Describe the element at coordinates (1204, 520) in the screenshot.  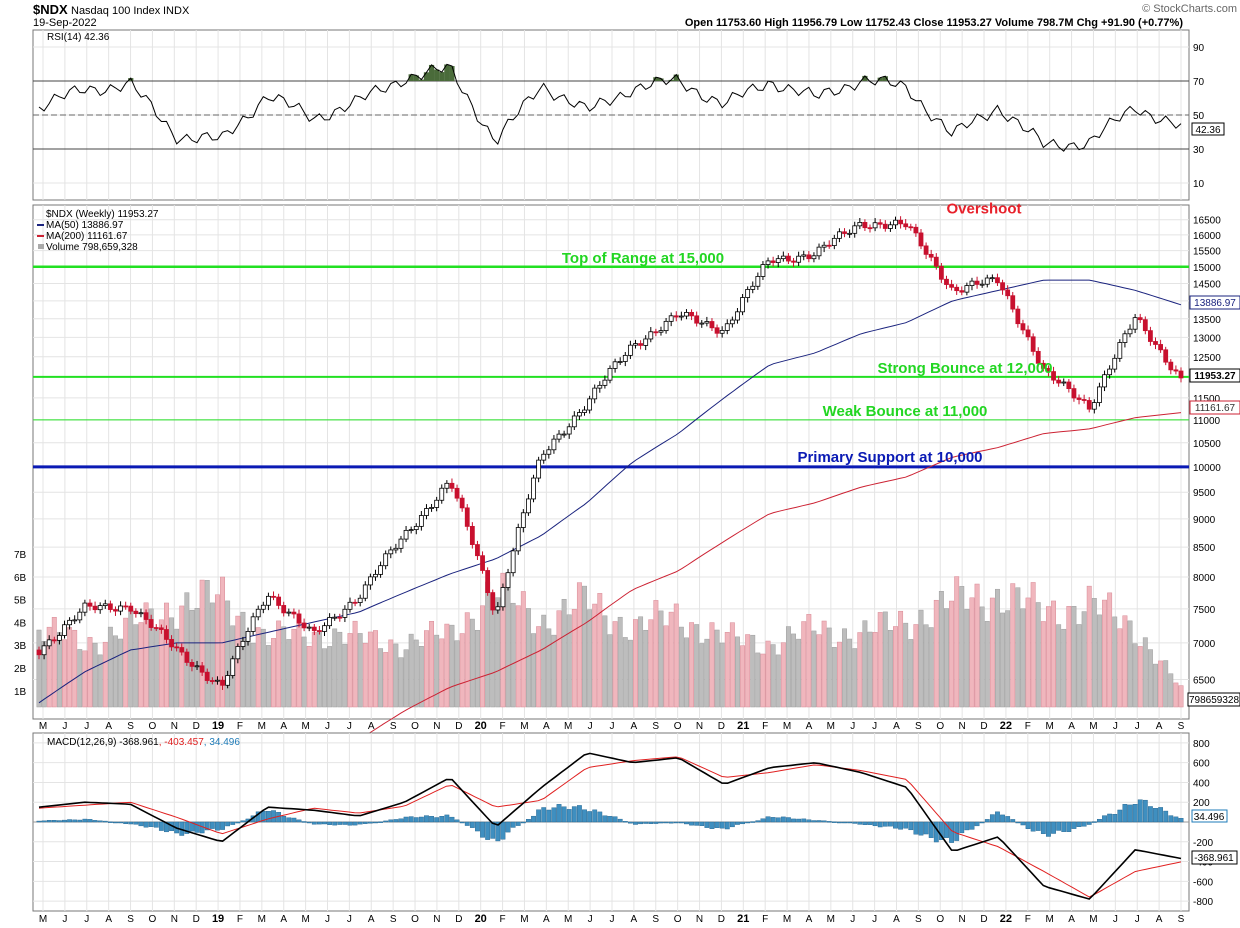
I see `price-tick-label: 9000` at that location.